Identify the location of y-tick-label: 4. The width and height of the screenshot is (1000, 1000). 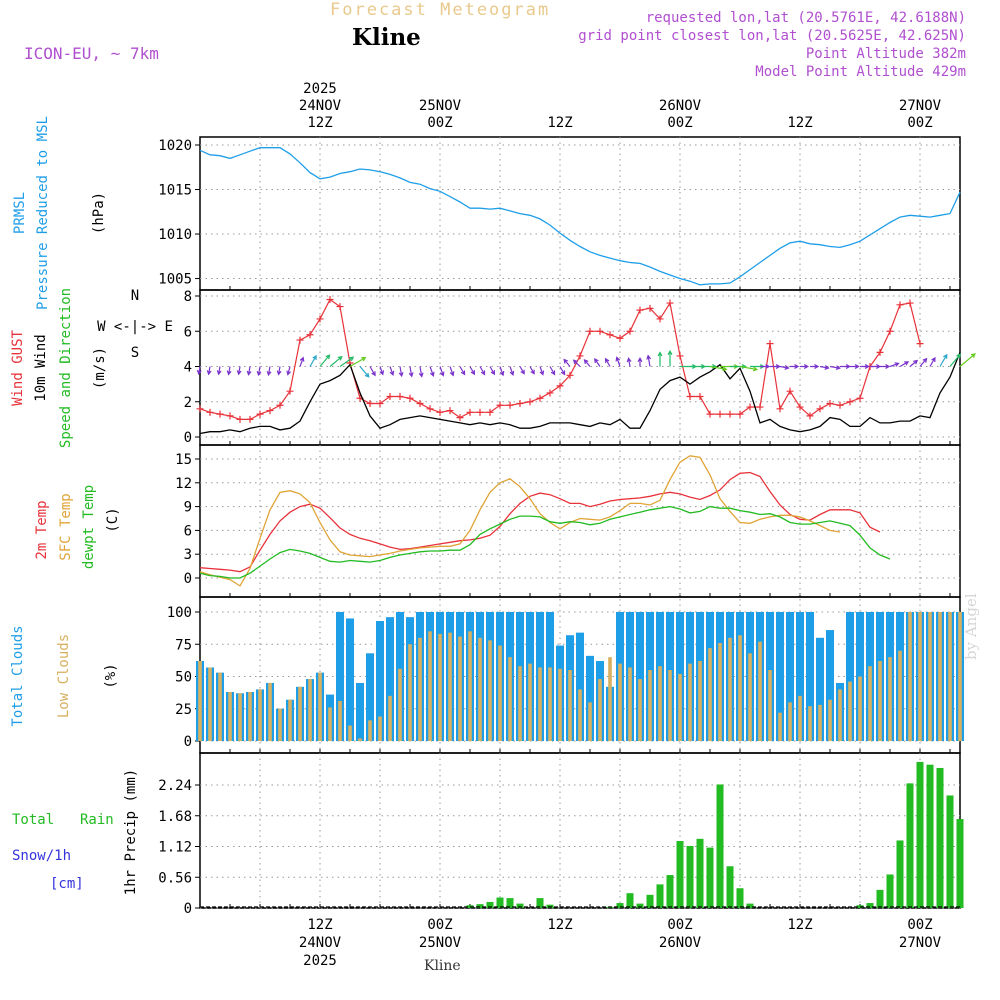
(188, 368).